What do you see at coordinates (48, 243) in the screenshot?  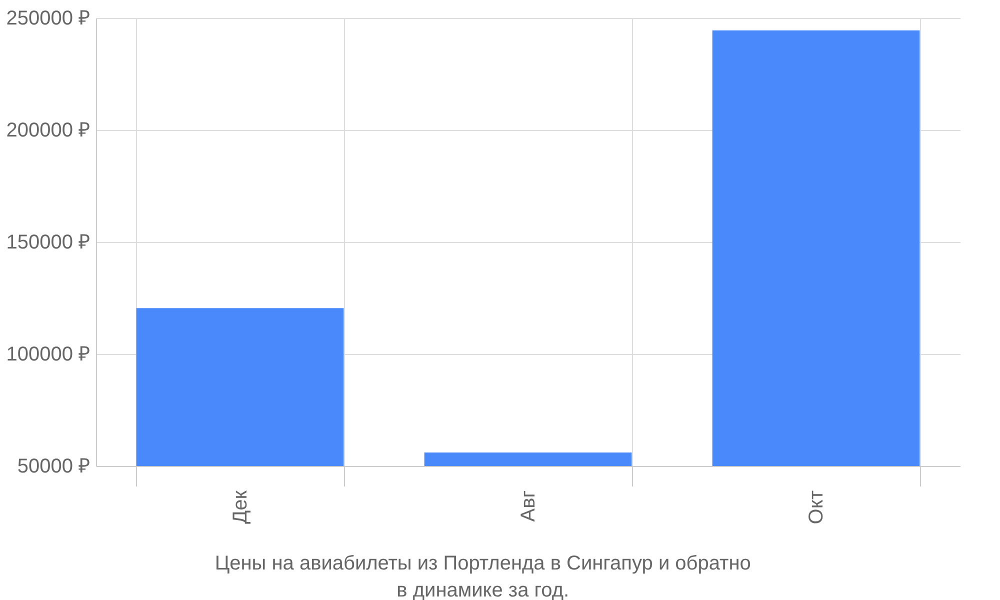 I see `y-tick-label: 150000 ₽` at bounding box center [48, 243].